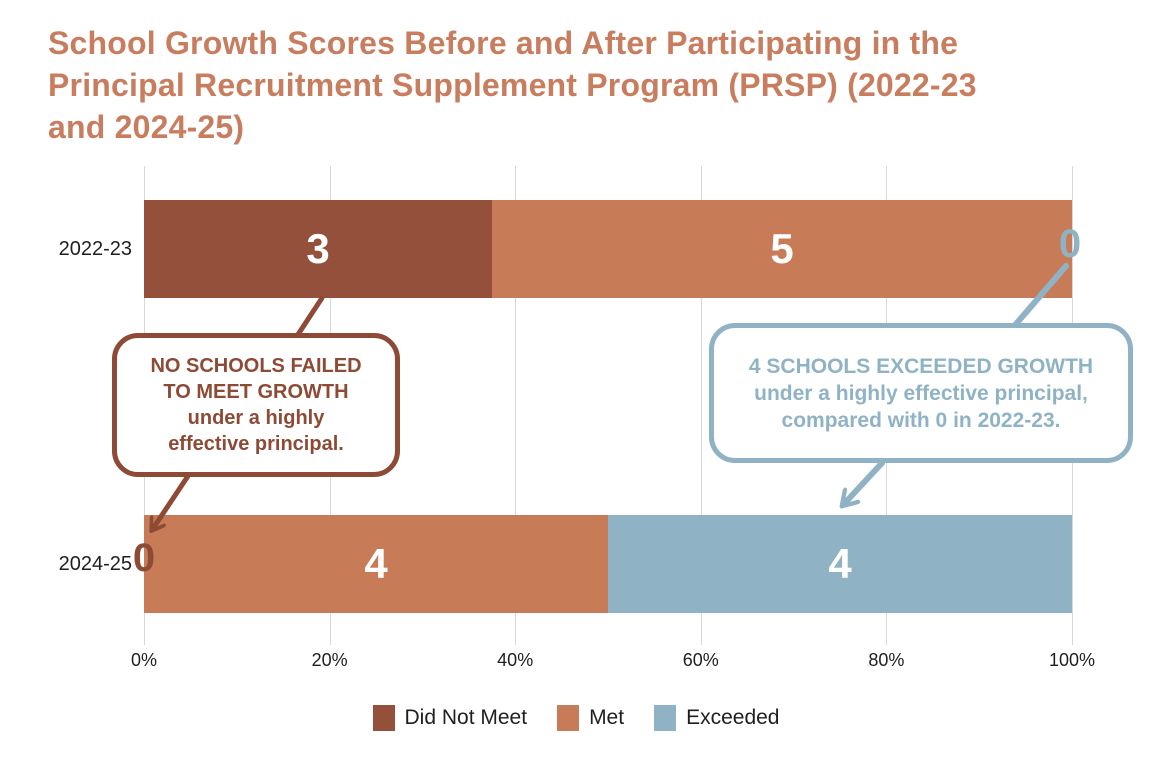 Image resolution: width=1152 pixels, height=760 pixels. I want to click on legend-swatch-did-not-meet, so click(383, 718).